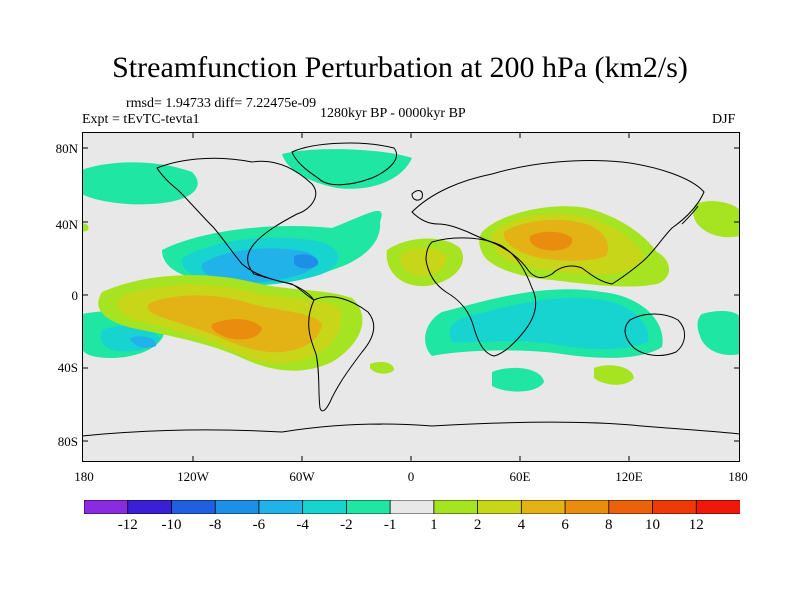  What do you see at coordinates (565, 525) in the screenshot?
I see `colorbar-label: 6` at bounding box center [565, 525].